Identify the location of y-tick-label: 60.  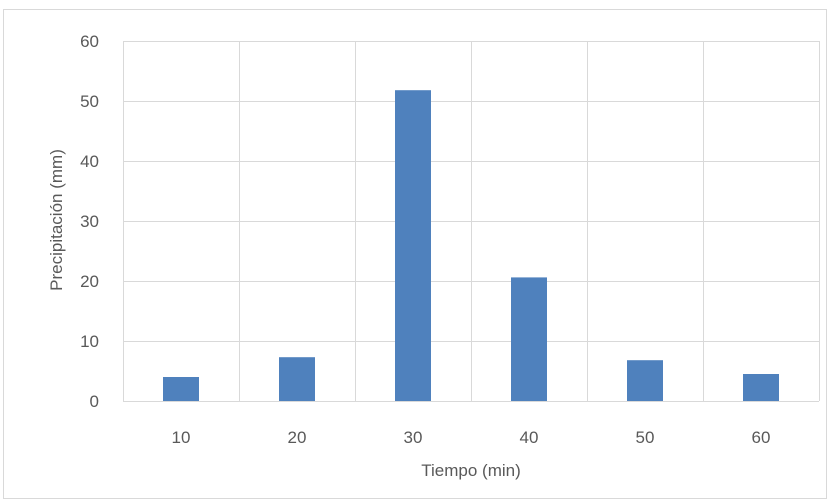
(89, 41).